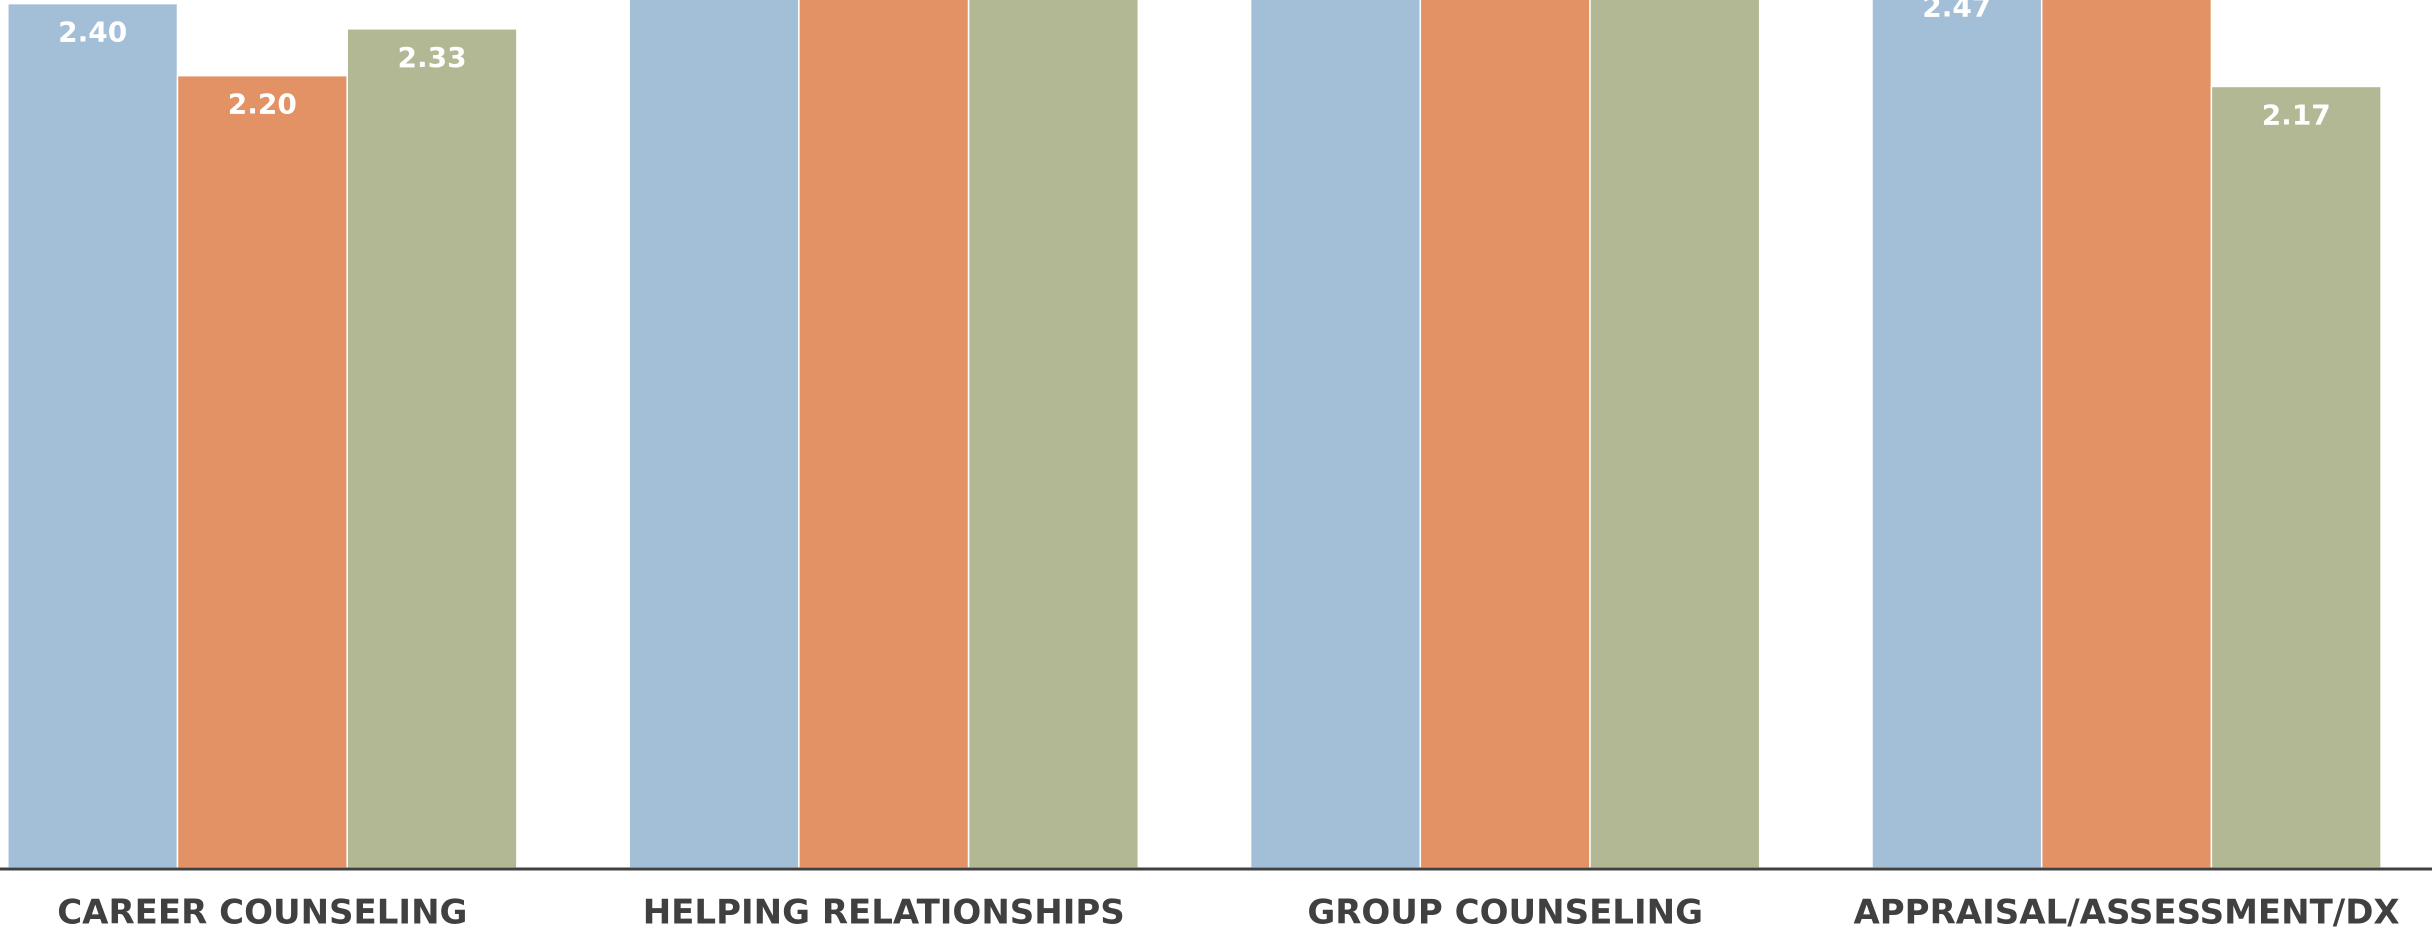 This screenshot has height=935, width=2436. Describe the element at coordinates (432, 57) in the screenshot. I see `data-label: 2.33` at that location.